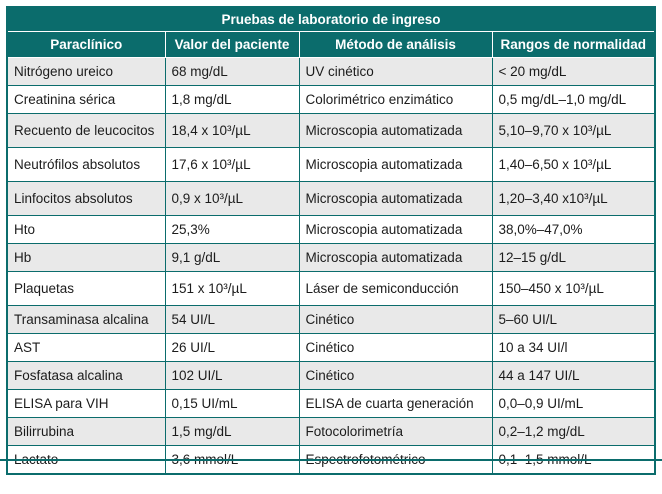  I want to click on cell-paraclinico: Nitrógeno ureico, so click(86, 71).